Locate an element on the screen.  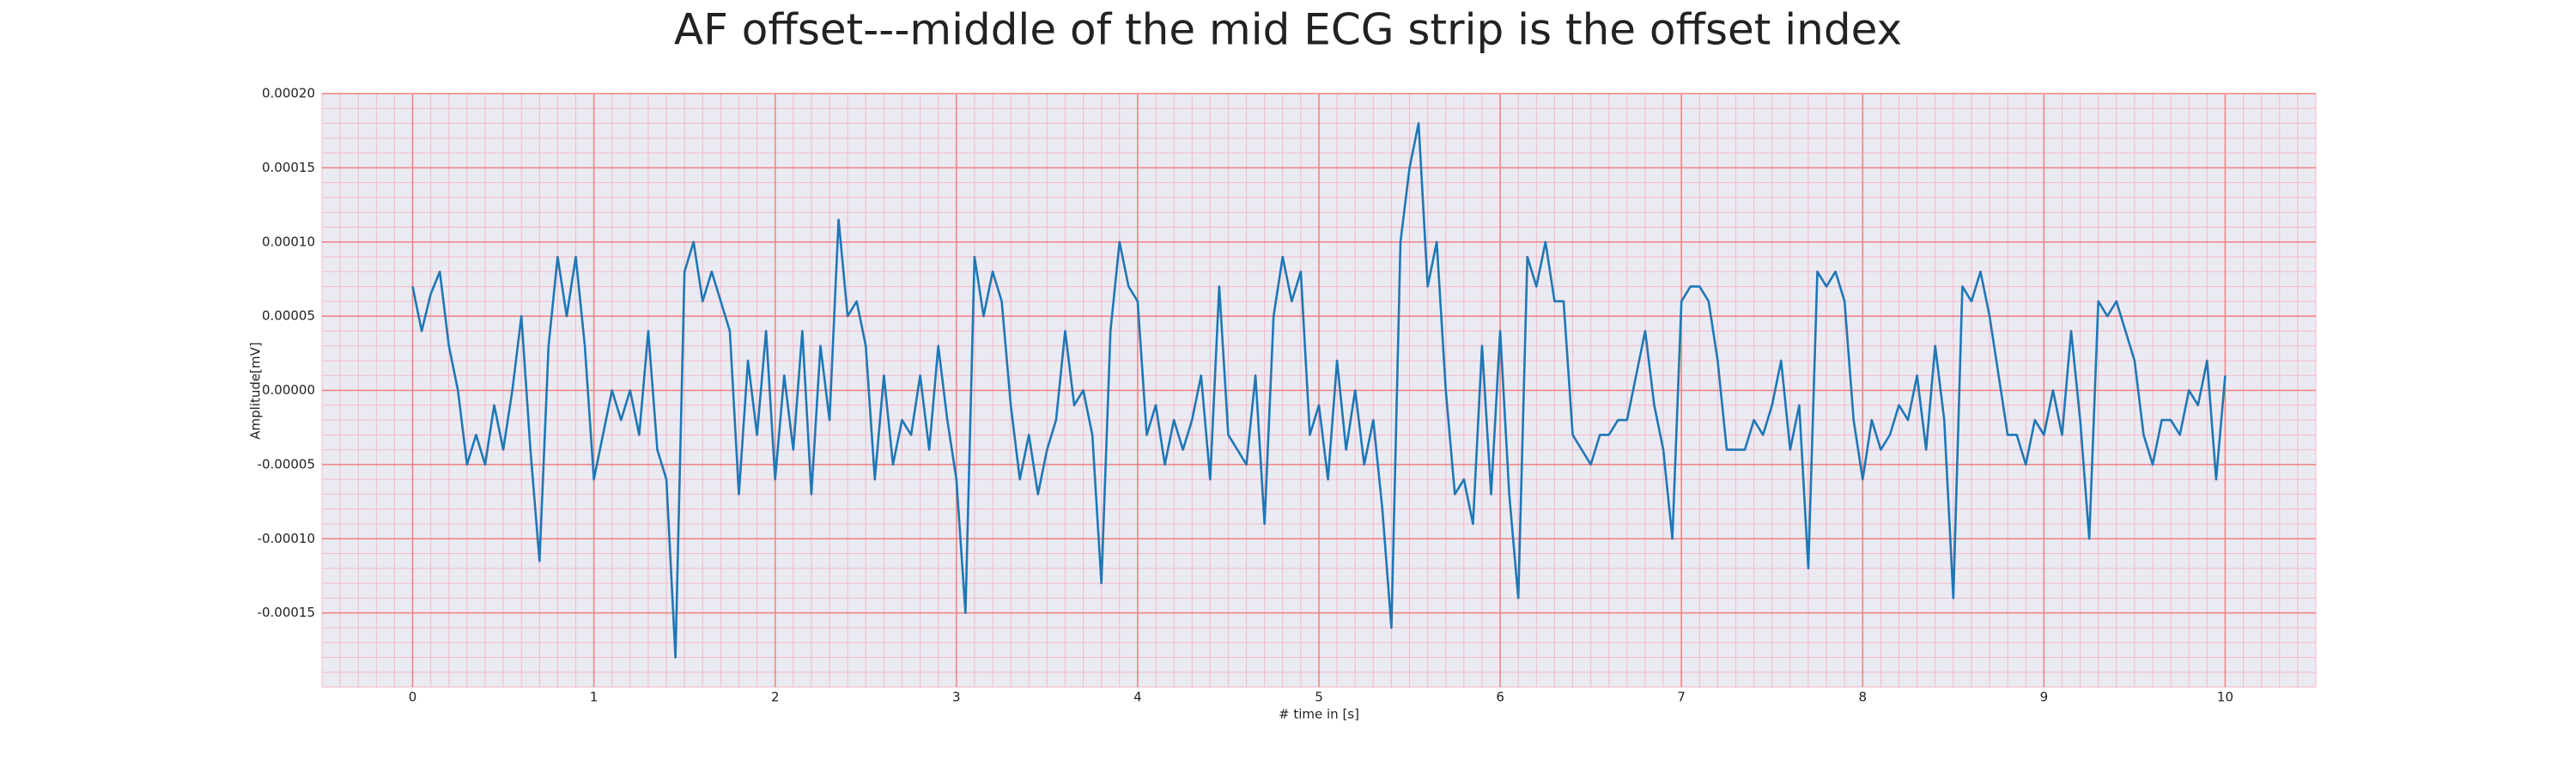
x-tick-label: 3 is located at coordinates (957, 697).